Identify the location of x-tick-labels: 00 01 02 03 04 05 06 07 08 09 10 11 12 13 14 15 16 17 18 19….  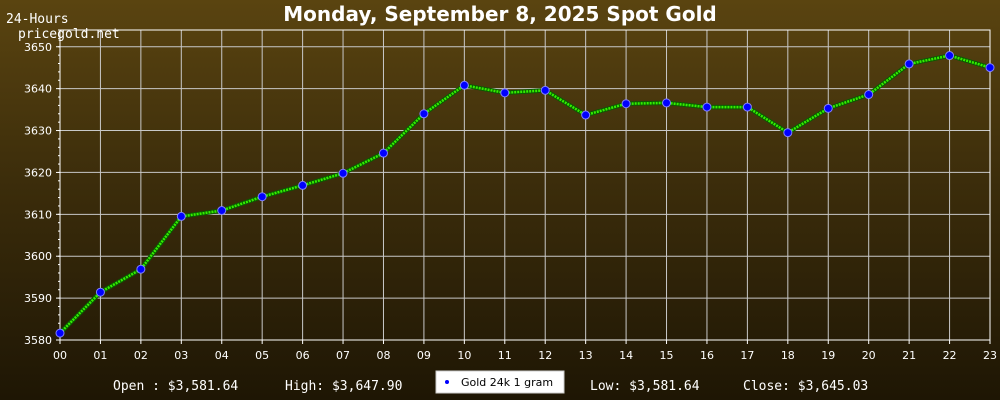
(525, 355).